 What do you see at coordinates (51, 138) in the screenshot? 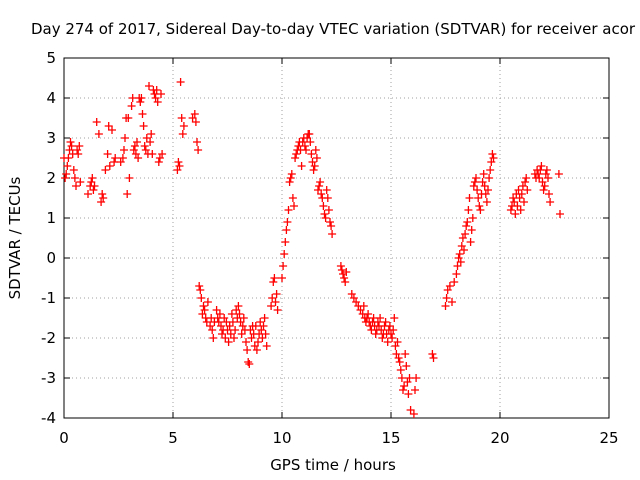
I see `y-tick-label: 3` at bounding box center [51, 138].